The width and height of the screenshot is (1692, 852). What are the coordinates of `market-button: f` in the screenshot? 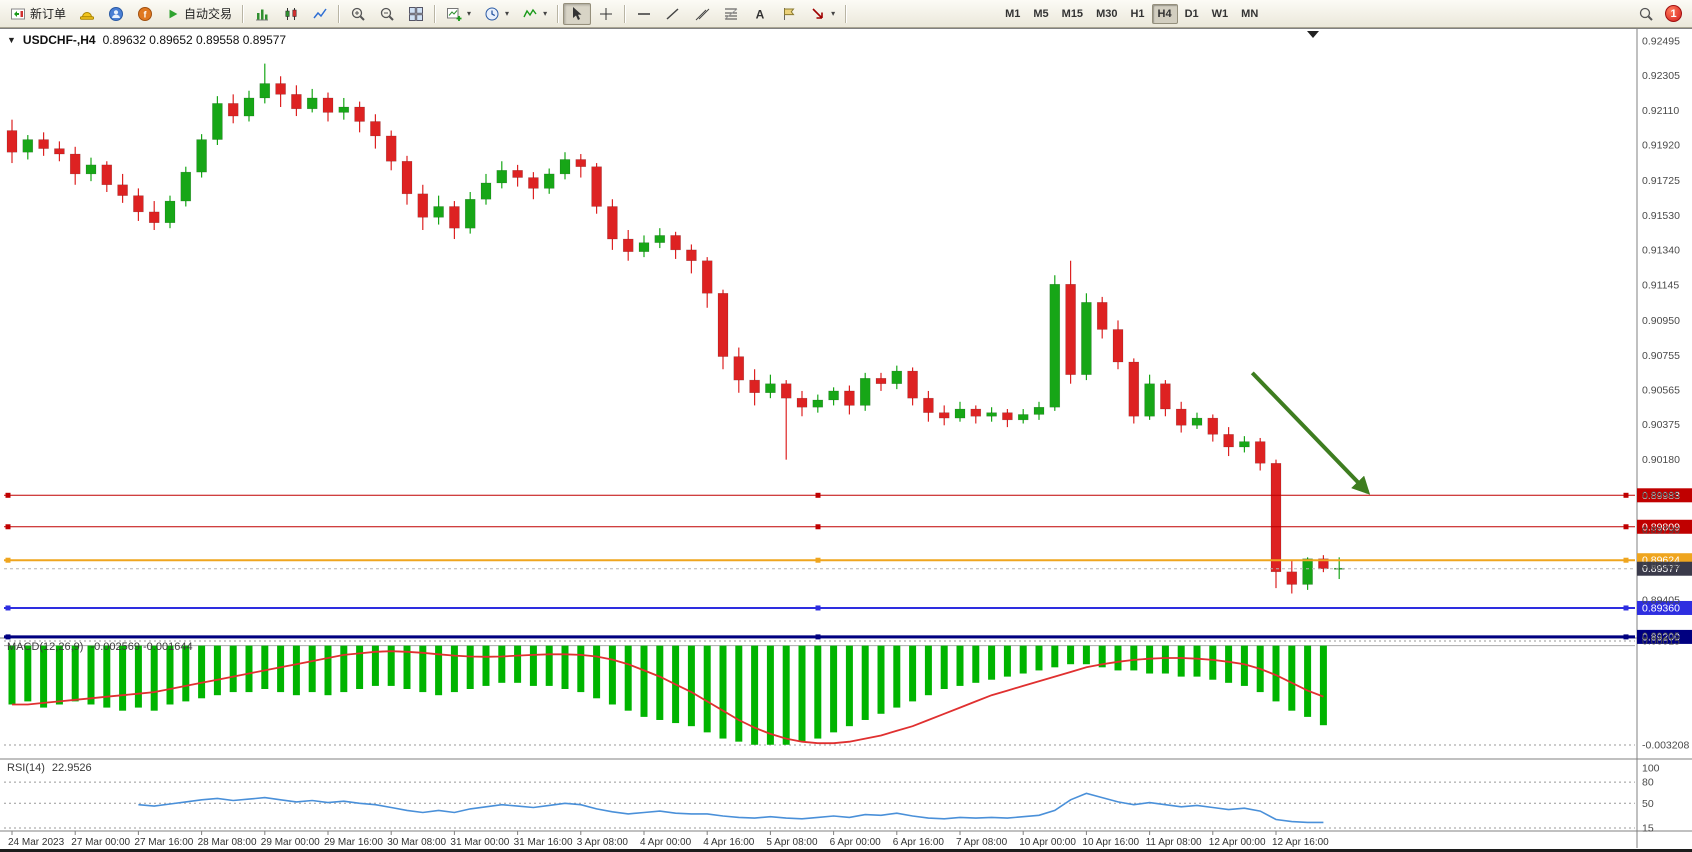 It's located at (145, 14).